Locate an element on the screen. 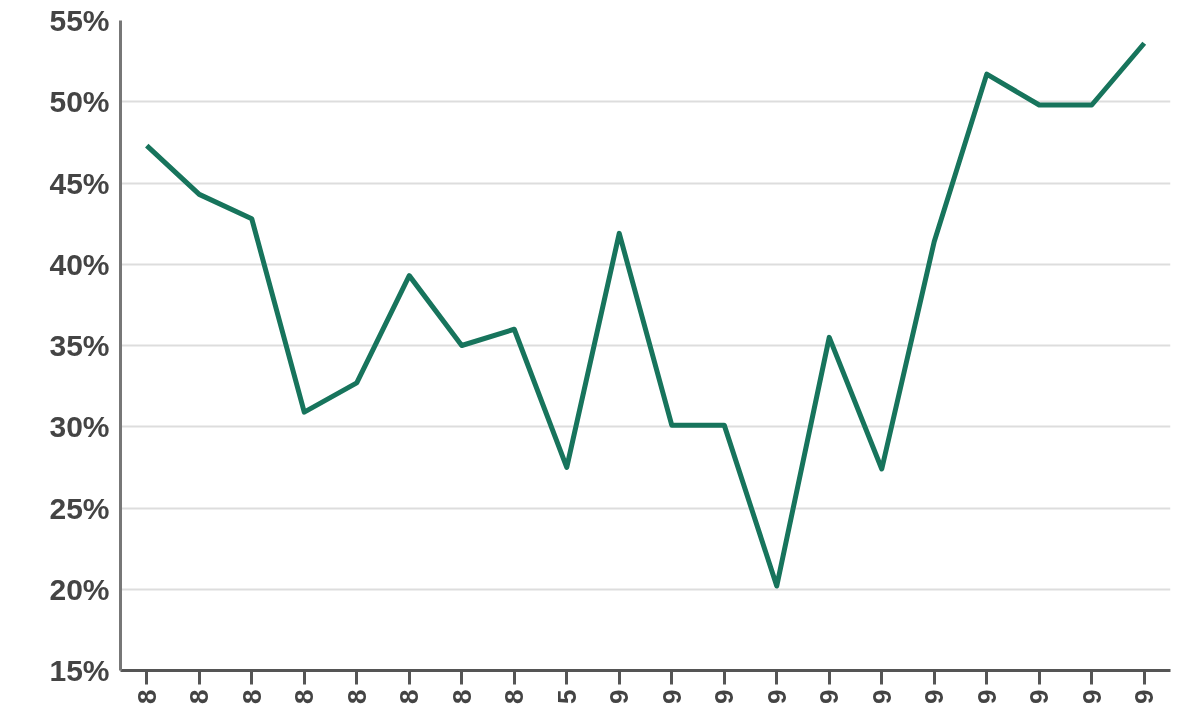  y-tick-label: 45% is located at coordinates (79, 183).